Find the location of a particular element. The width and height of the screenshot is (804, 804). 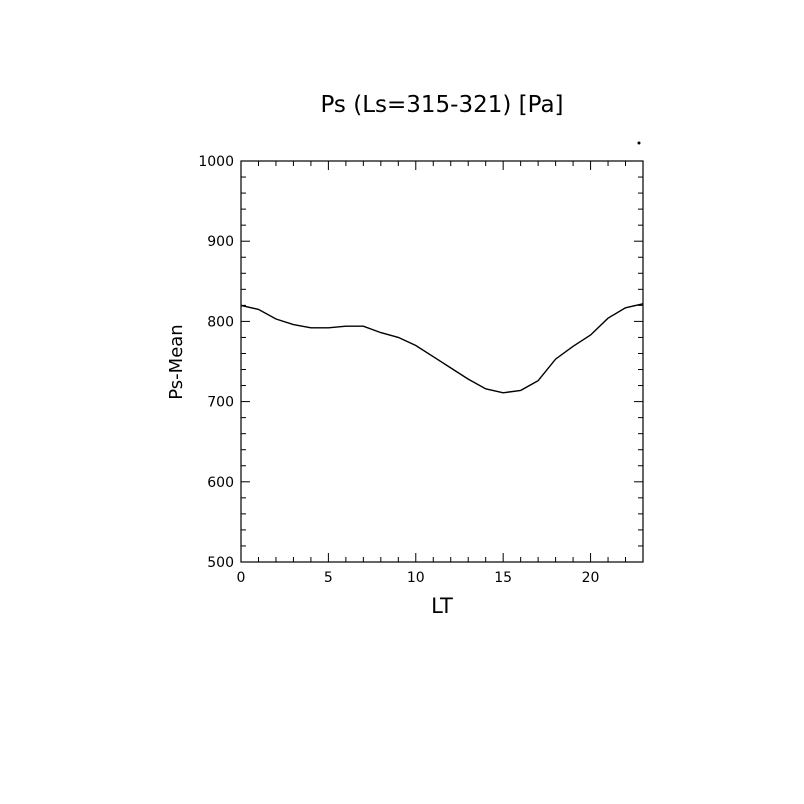

y-tick-labels: 500 600 700 800 900 1000 is located at coordinates (216, 362).